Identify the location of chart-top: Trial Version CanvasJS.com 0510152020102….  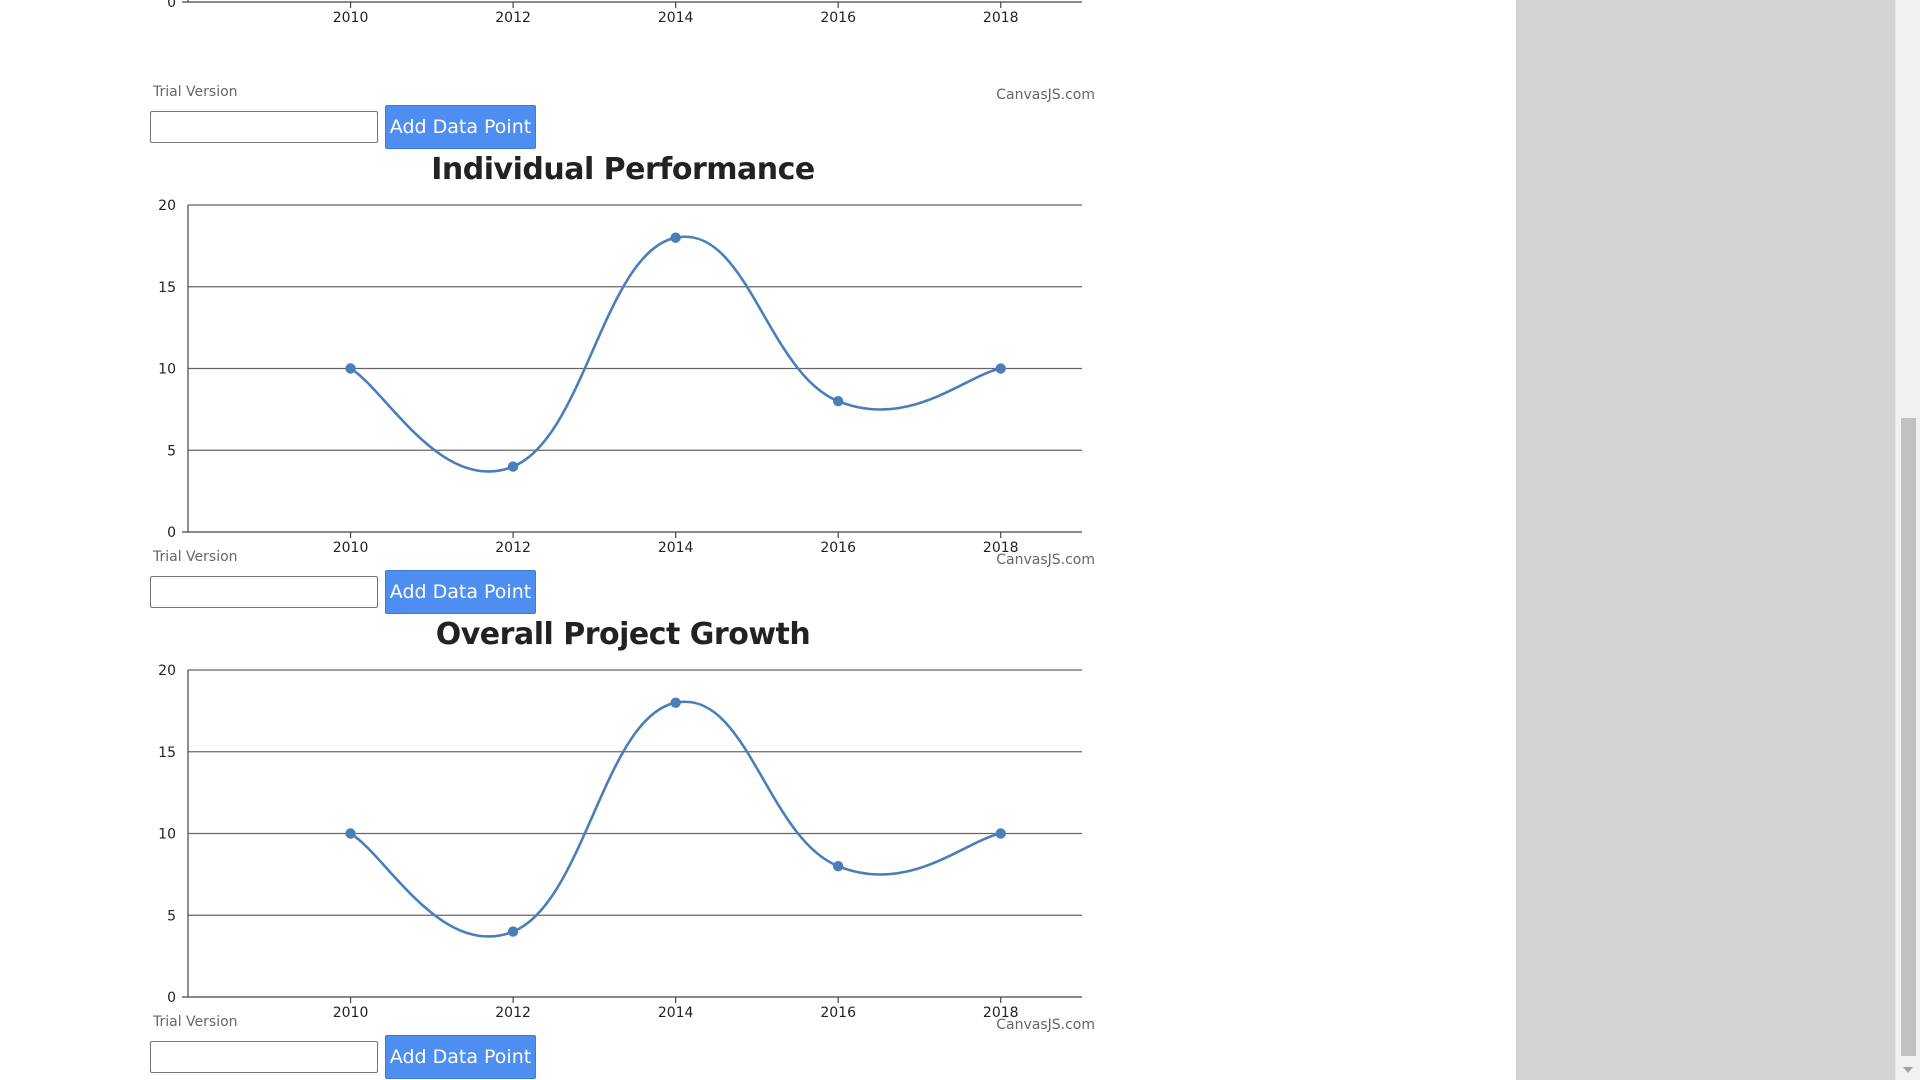
(623, 51).